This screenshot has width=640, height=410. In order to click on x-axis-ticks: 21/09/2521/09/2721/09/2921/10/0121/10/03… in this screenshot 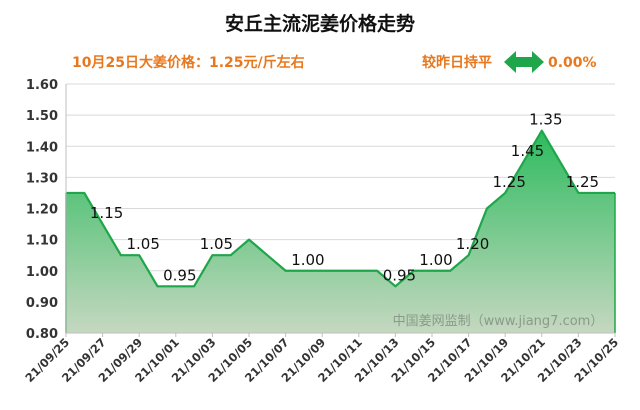, I will do `click(321, 359)`.